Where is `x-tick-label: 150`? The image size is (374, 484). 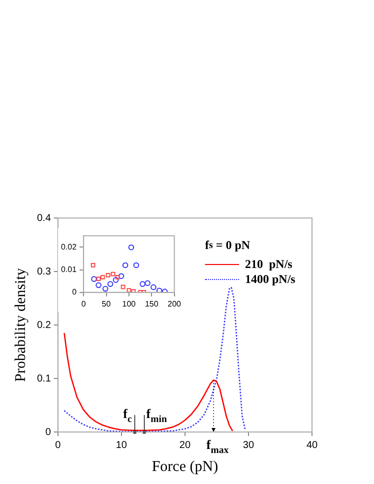
x-tick-label: 150 is located at coordinates (151, 303).